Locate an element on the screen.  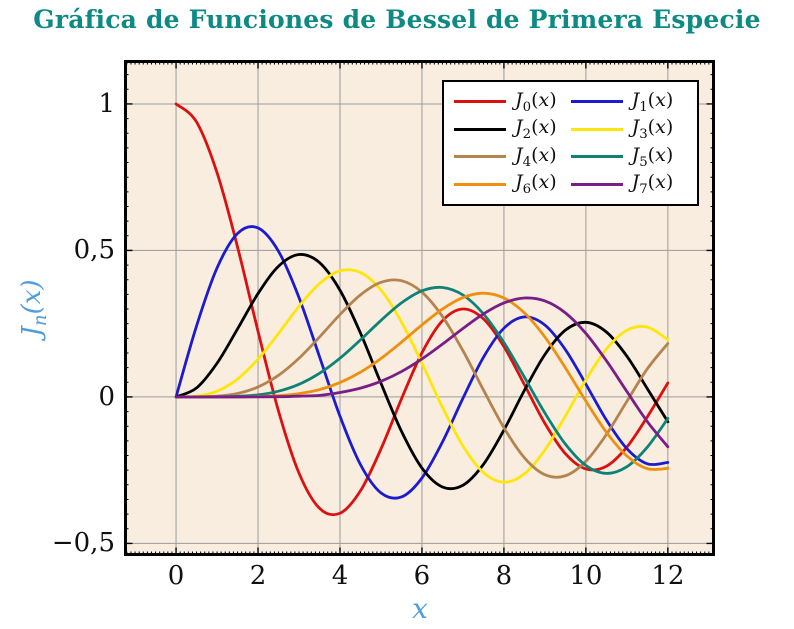
x-tick-label: 10 is located at coordinates (586, 576).